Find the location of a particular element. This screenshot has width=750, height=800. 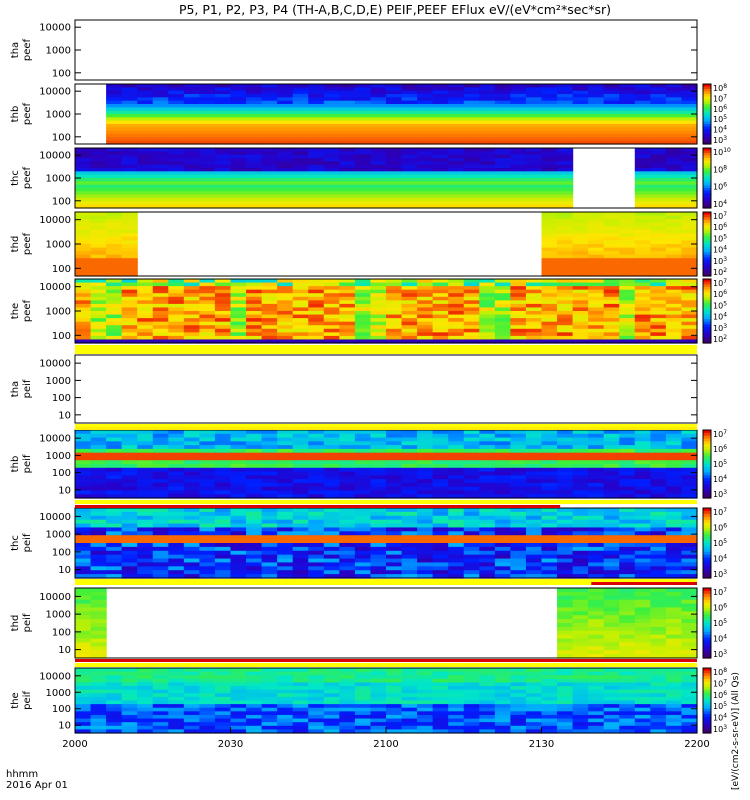

y-tick-label: 10000 is located at coordinates (55, 92).